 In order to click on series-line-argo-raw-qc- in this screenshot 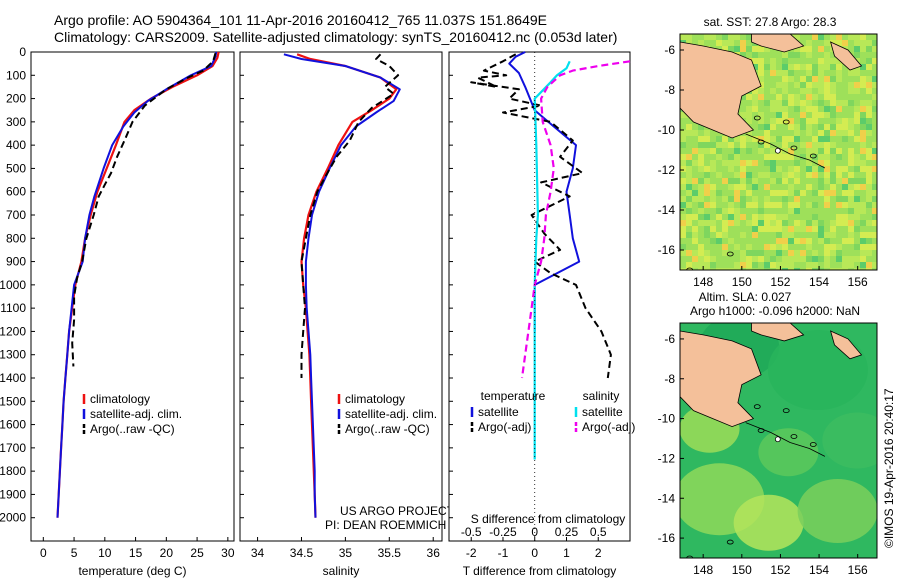, I will do `click(350, 215)`.